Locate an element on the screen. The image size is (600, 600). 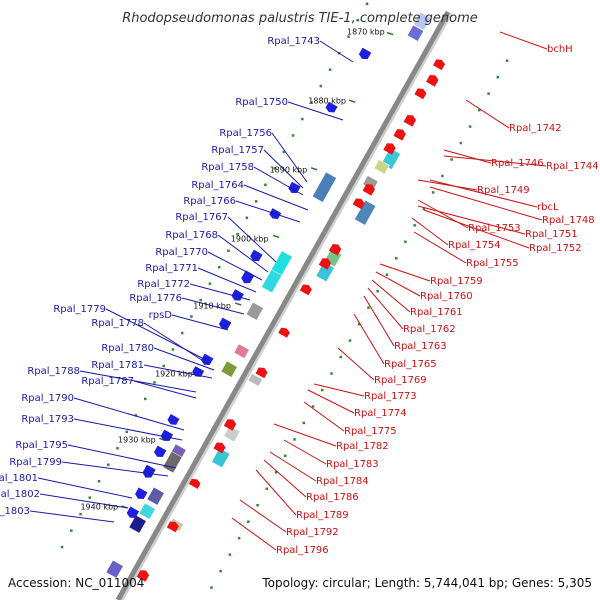
left-gene-label: Rpal_1766 is located at coordinates (209, 201).